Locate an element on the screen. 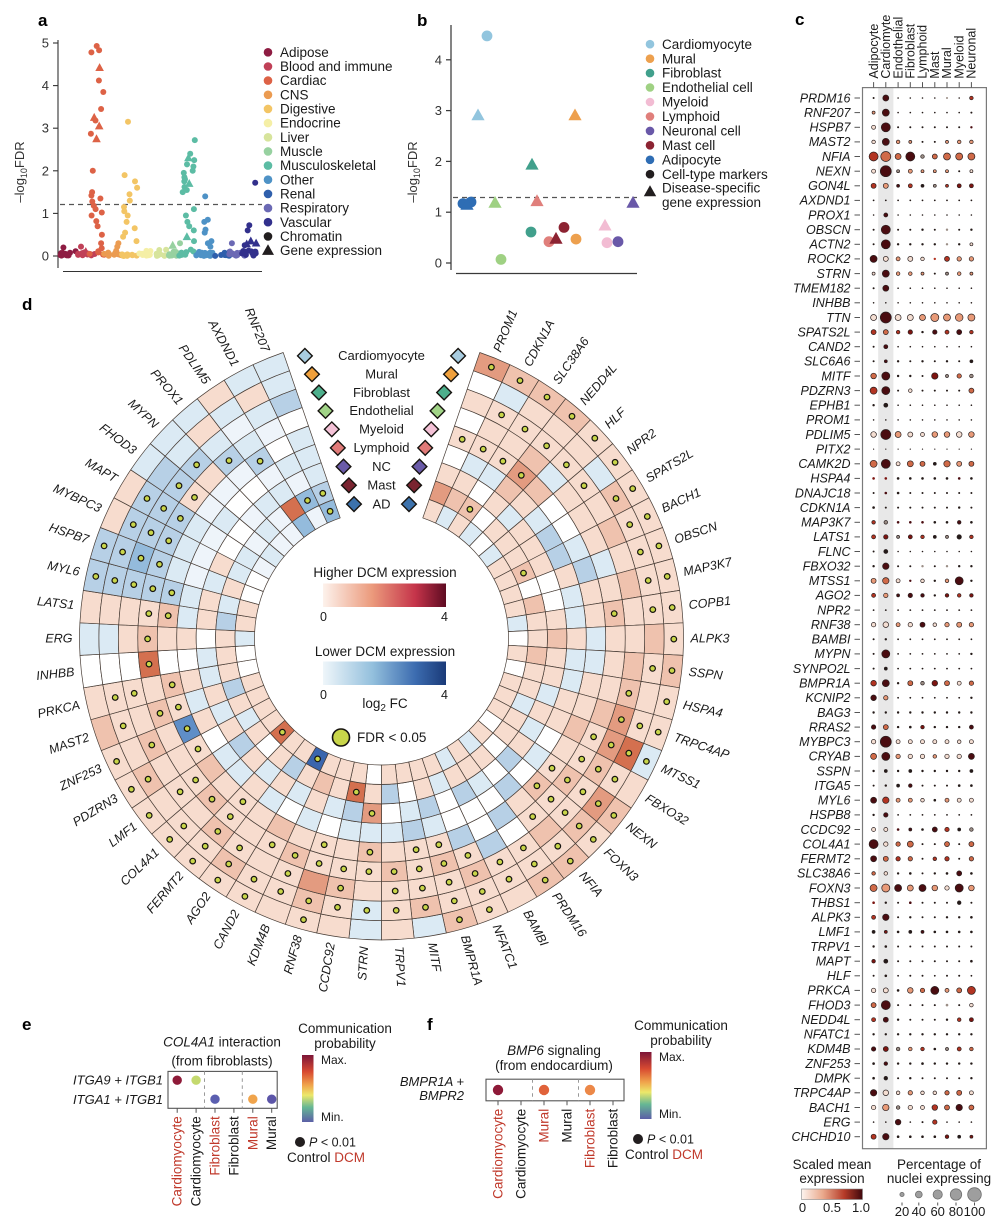 The image size is (1000, 1219). svg-text: BAG3 is located at coordinates (833, 713).